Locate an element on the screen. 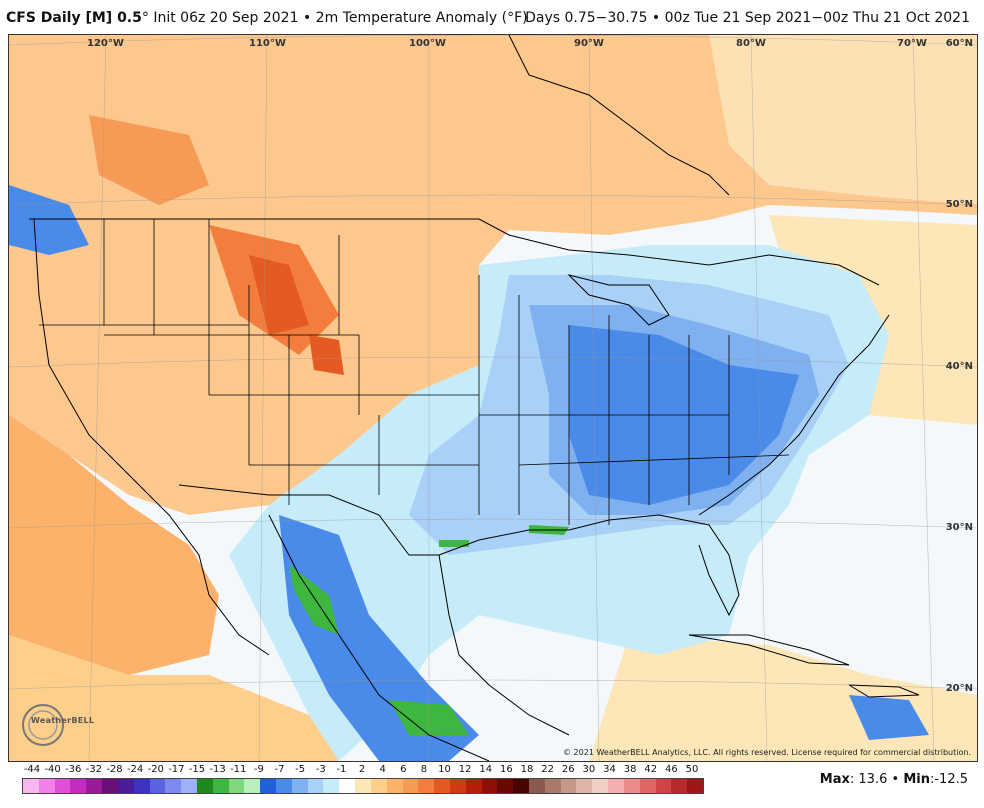 The height and width of the screenshot is (808, 984). colorbar-label: -17 is located at coordinates (176, 769).